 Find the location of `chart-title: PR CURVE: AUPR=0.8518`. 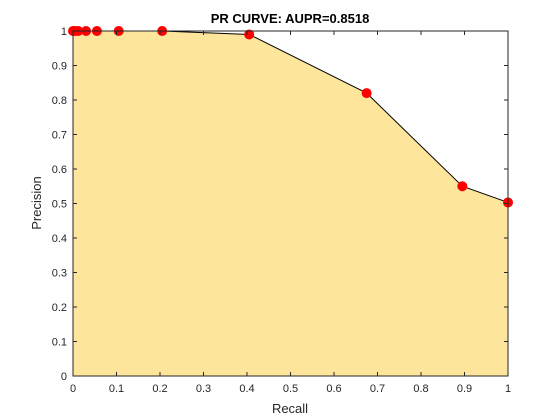

chart-title: PR CURVE: AUPR=0.8518 is located at coordinates (290, 18).